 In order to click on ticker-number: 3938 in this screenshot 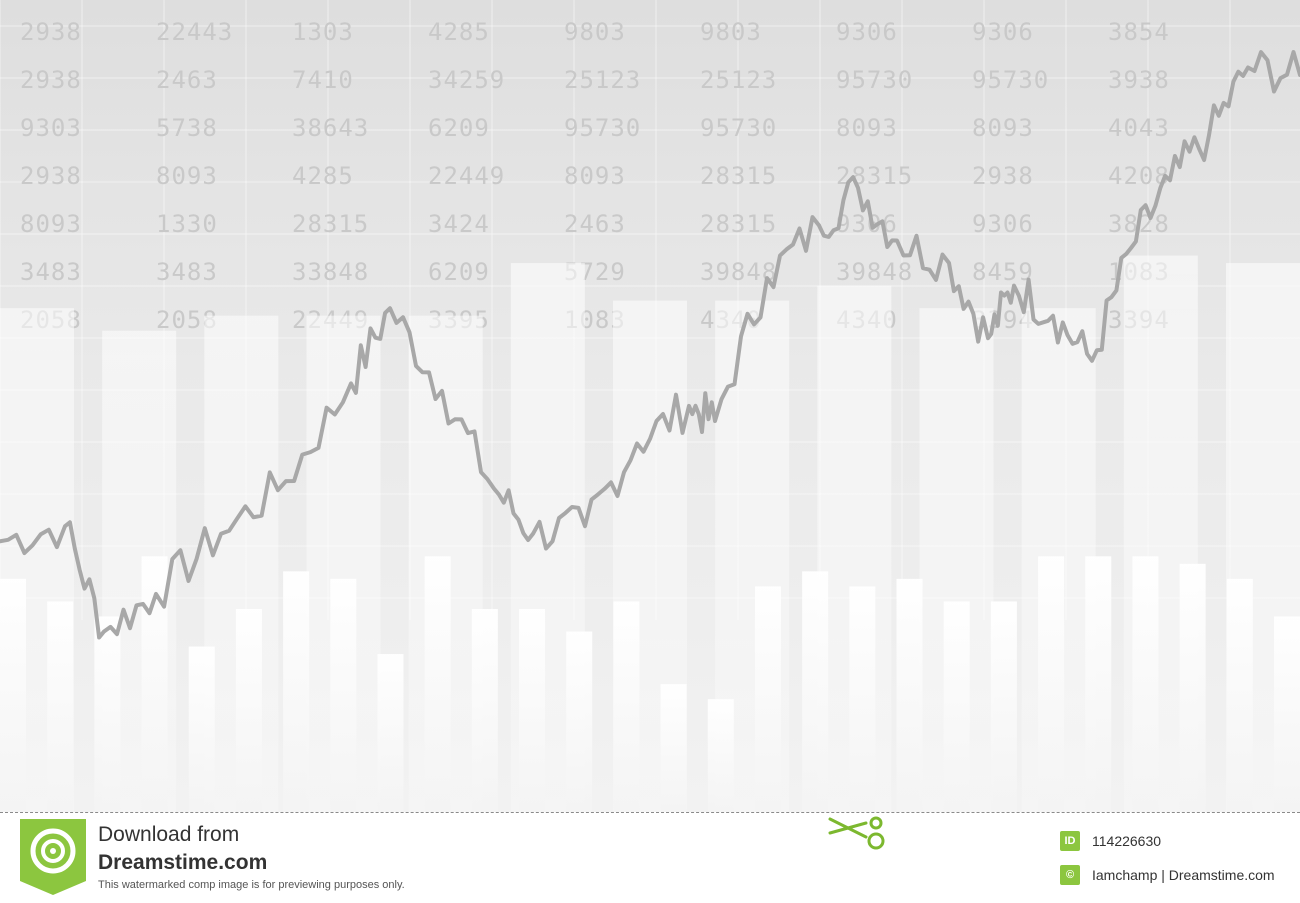, I will do `click(1139, 80)`.